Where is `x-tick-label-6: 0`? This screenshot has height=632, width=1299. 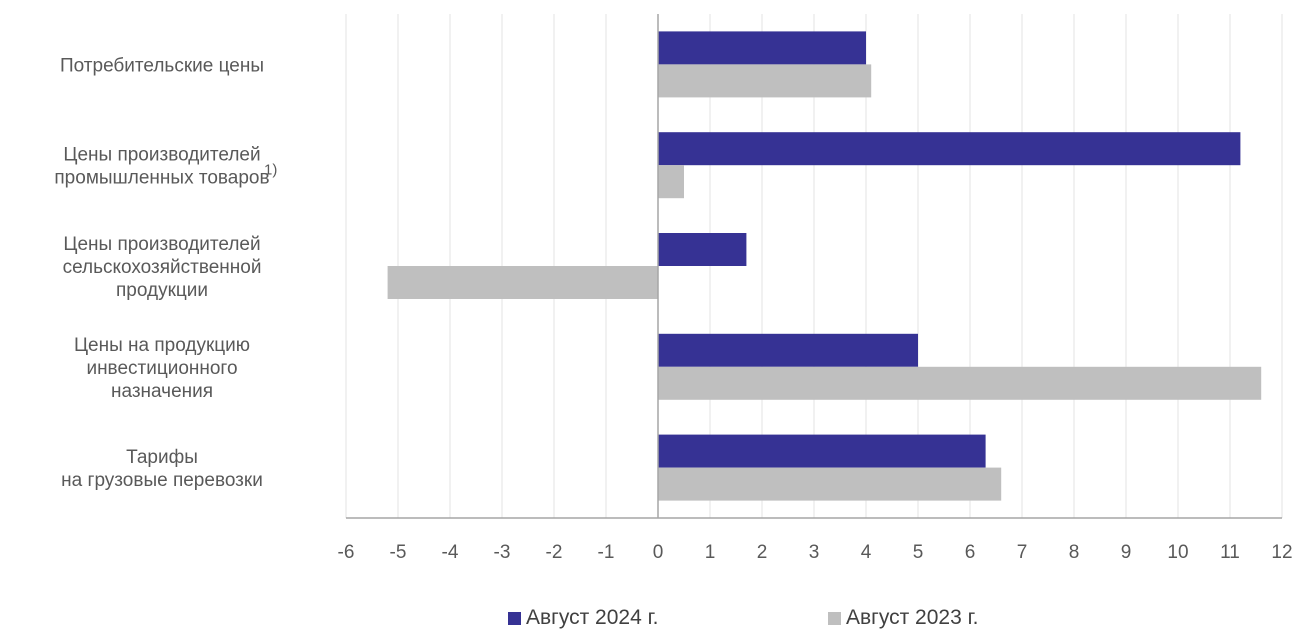 x-tick-label-6: 0 is located at coordinates (658, 552).